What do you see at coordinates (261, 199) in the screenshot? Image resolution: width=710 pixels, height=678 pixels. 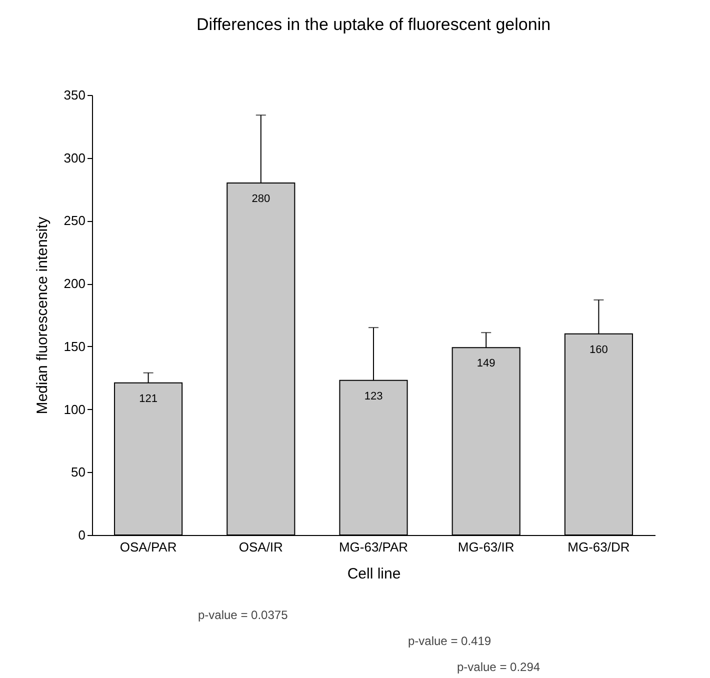 I see `data-label: 280` at bounding box center [261, 199].